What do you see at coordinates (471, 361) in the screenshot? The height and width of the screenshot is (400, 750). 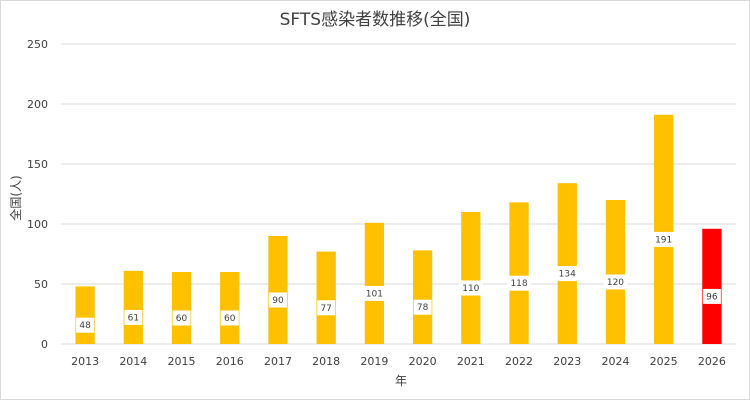 I see `x-tick-label: 2021` at bounding box center [471, 361].